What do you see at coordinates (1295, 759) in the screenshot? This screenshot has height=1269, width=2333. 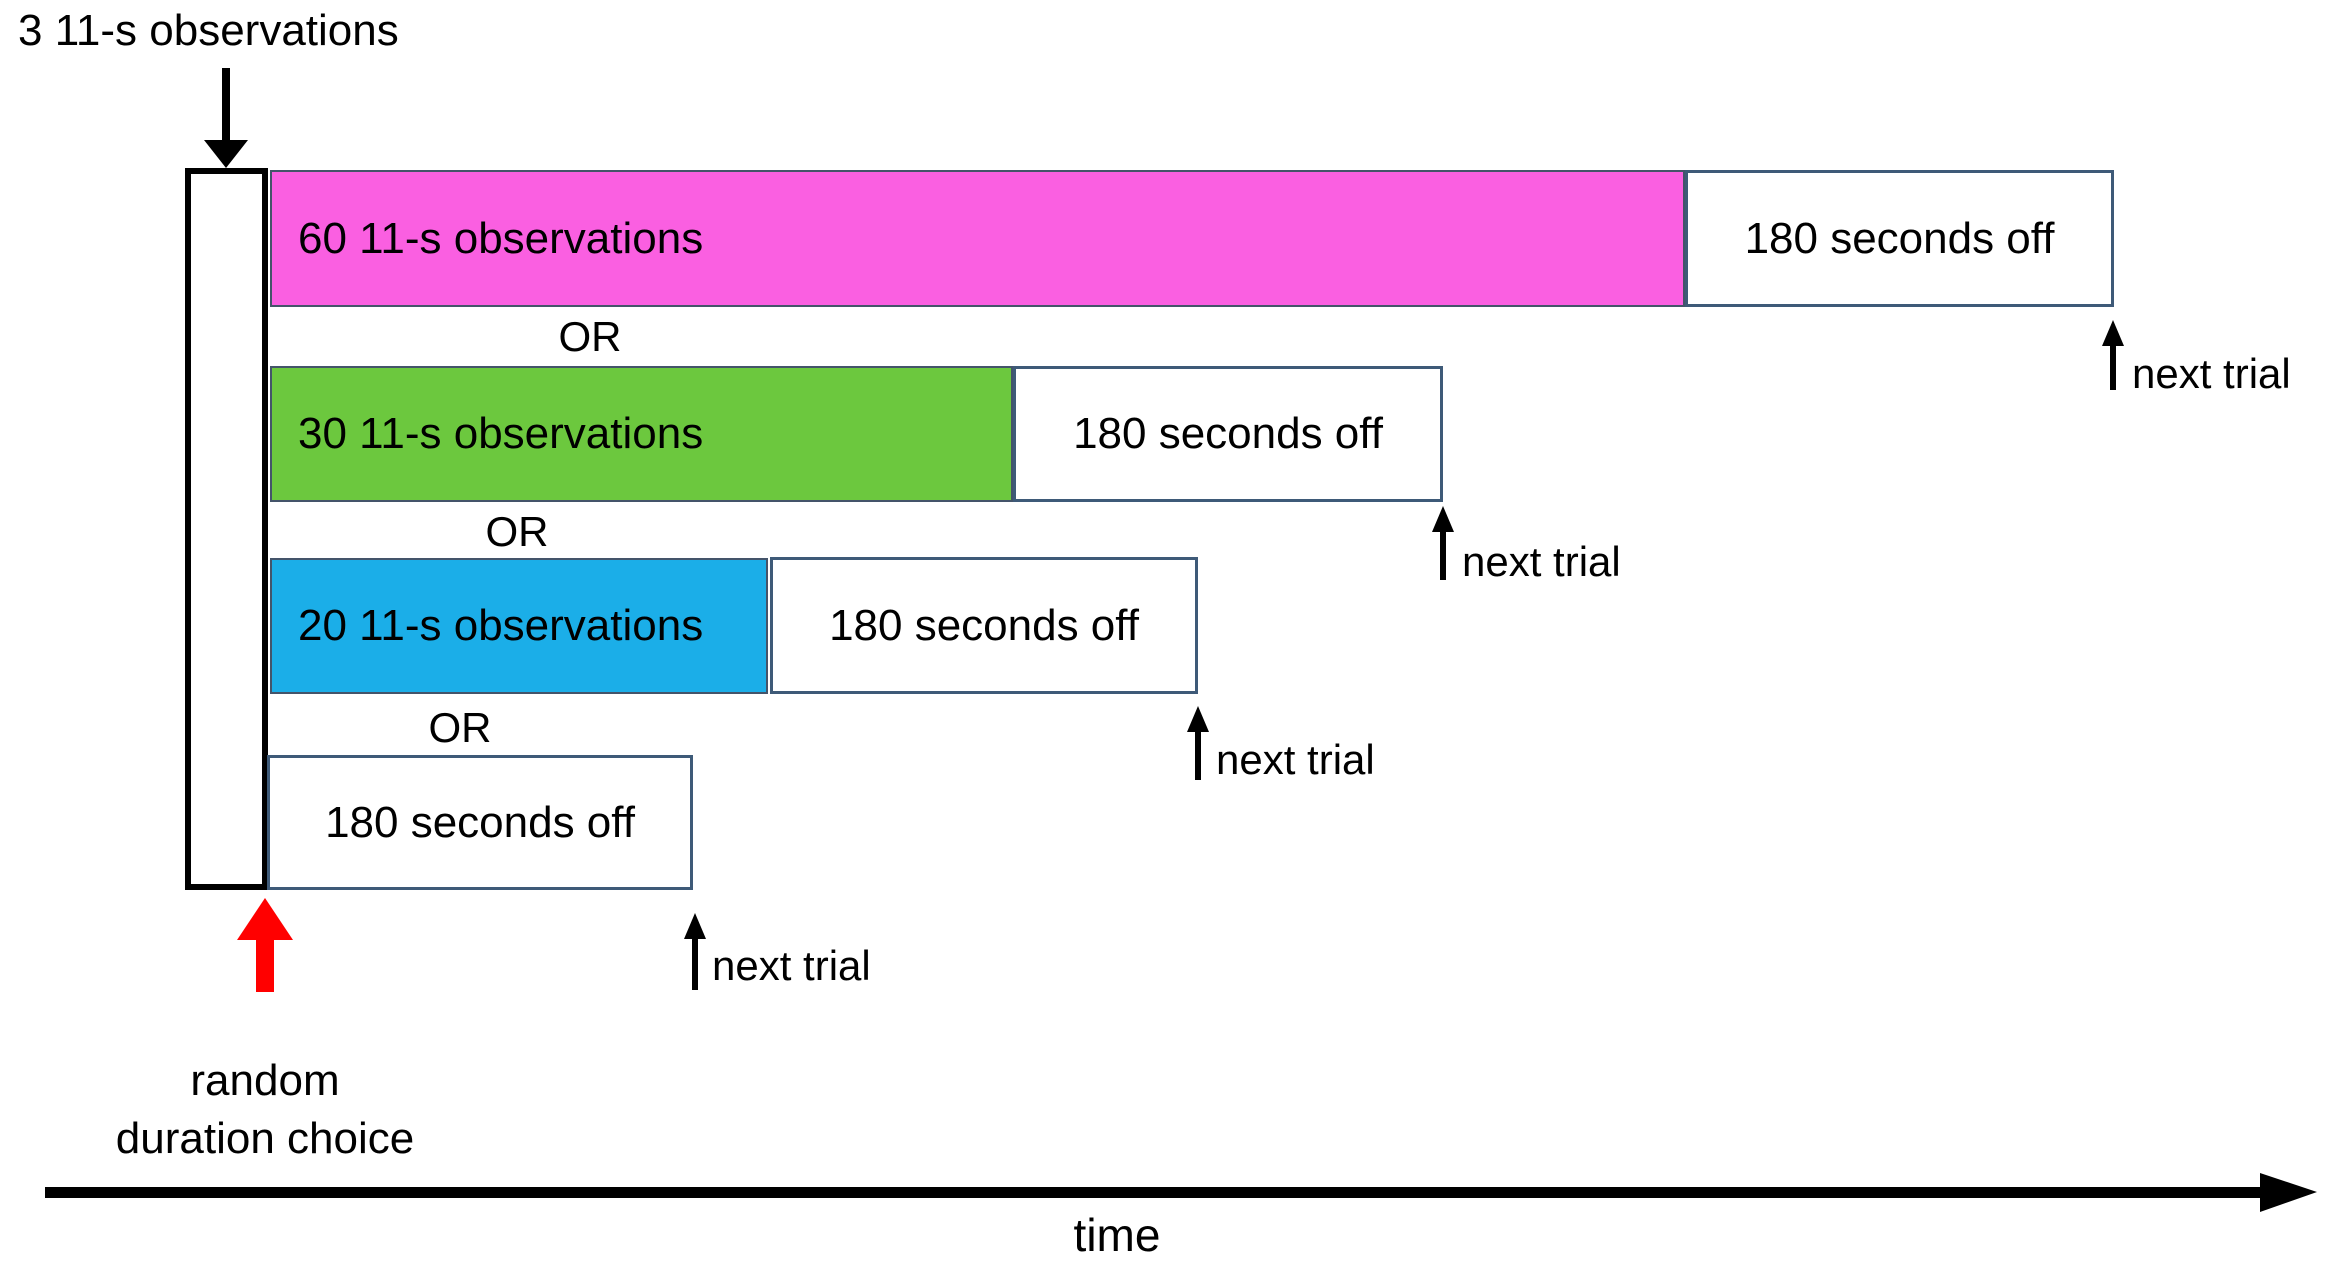 I see `next-trial-label-row3: next trial` at bounding box center [1295, 759].